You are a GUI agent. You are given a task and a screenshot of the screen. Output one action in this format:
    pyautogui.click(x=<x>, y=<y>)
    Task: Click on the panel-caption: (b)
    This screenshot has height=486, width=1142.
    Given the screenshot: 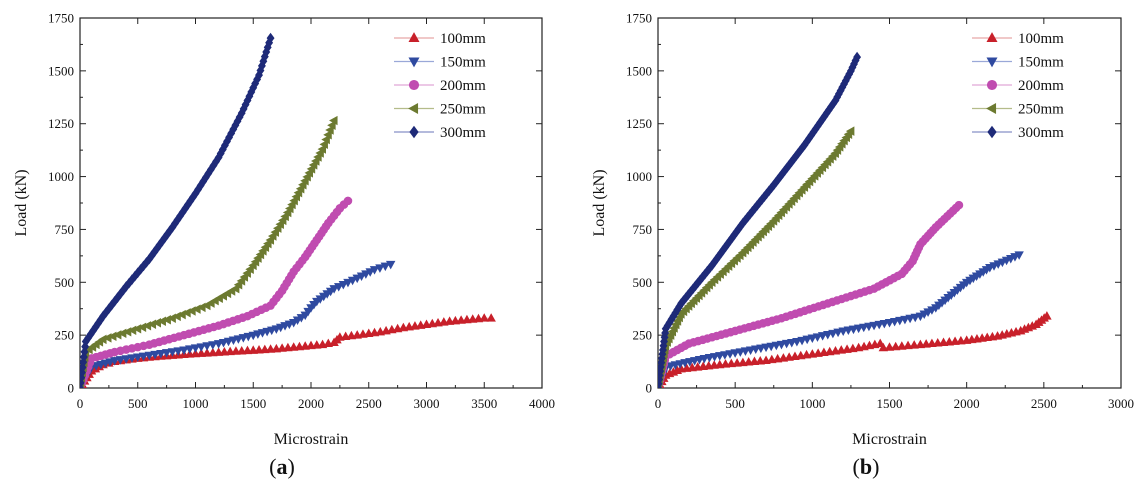 What is the action you would take?
    pyautogui.click(x=866, y=466)
    